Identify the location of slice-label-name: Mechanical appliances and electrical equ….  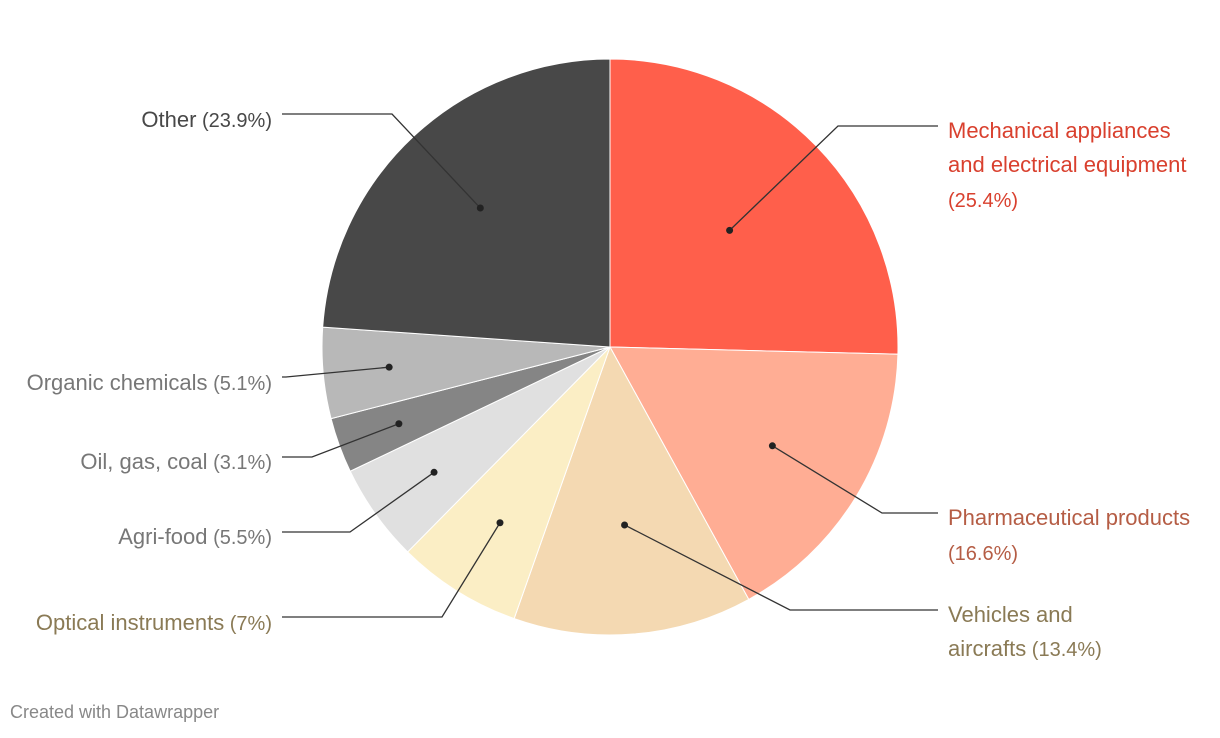
(1067, 147).